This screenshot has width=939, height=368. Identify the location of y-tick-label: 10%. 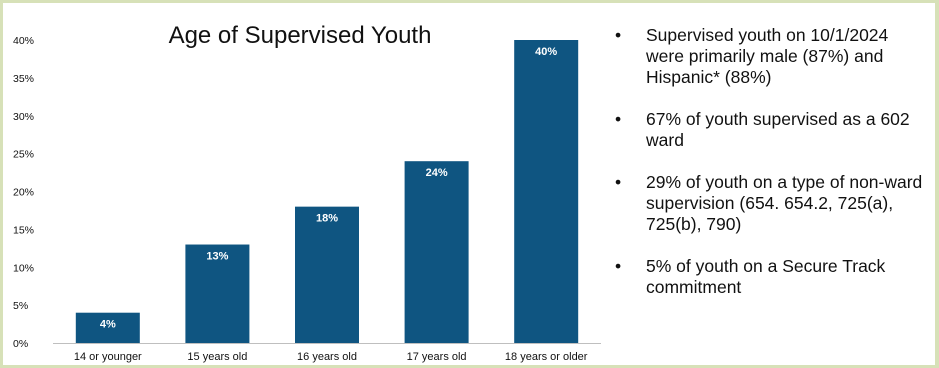
(23, 268).